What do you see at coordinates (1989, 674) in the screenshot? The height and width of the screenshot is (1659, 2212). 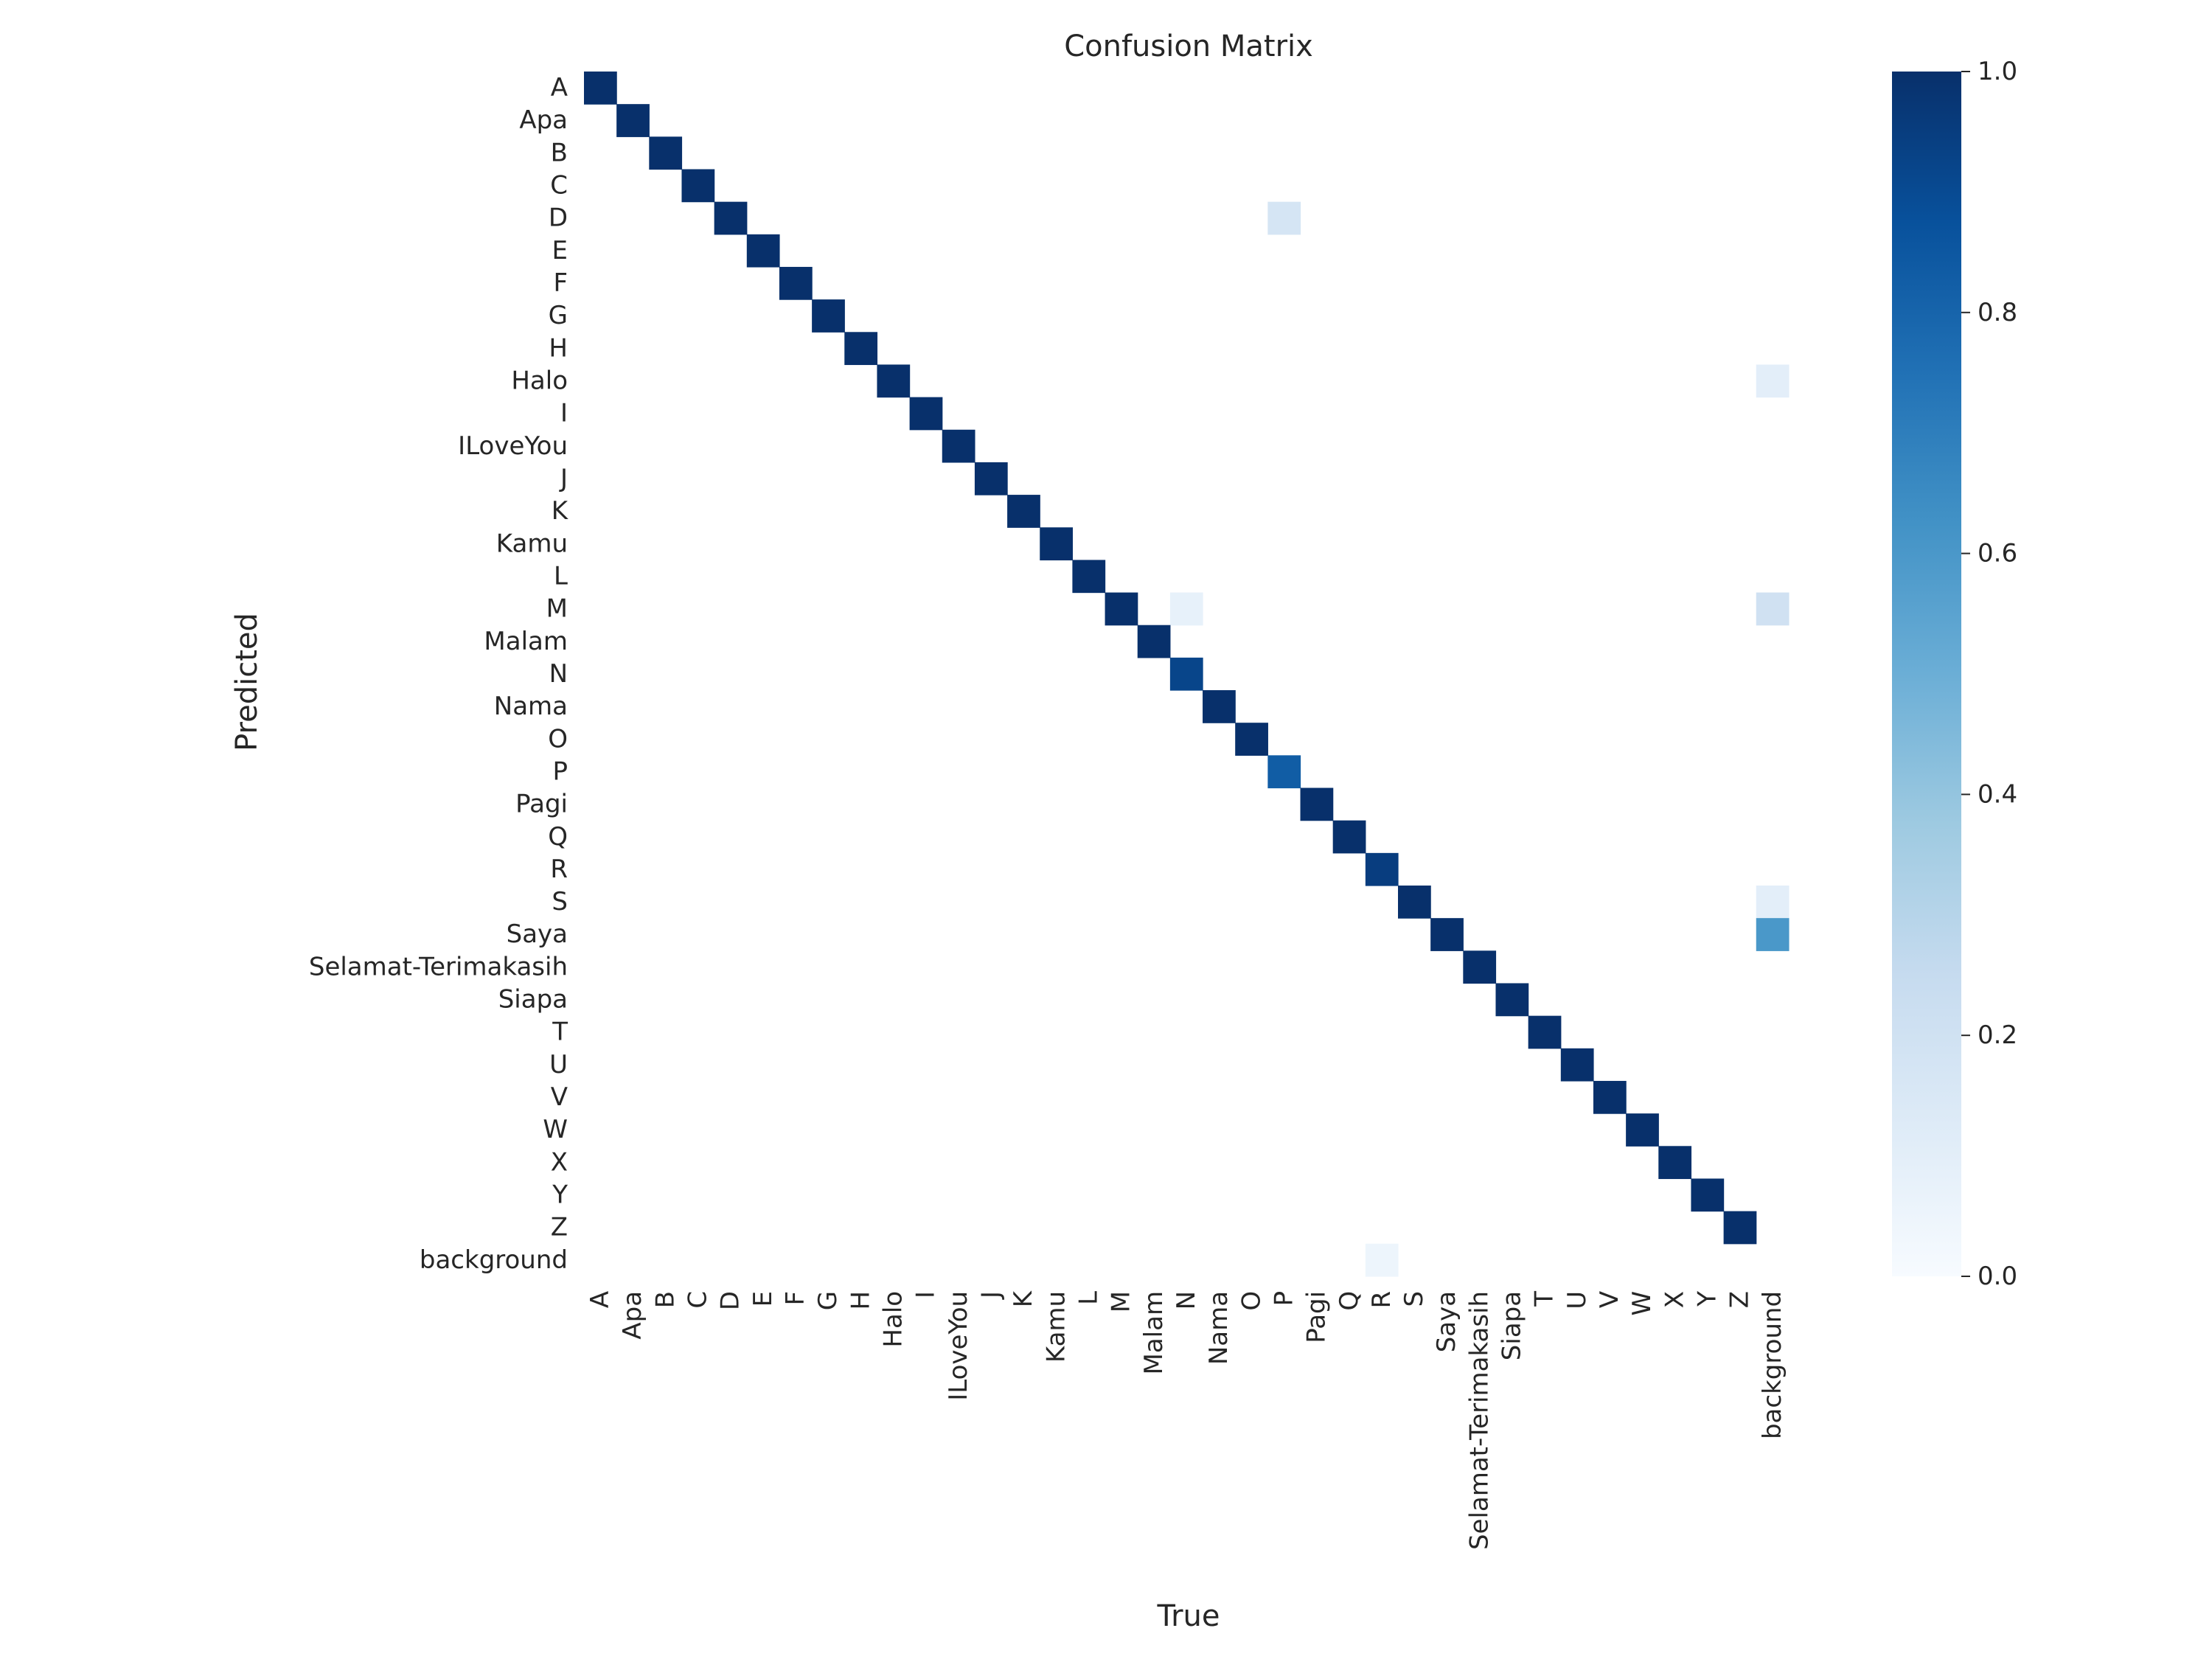 I see `colorbar-ticks: 0.0 0.2 0.4 0.6 0.8 1.0` at bounding box center [1989, 674].